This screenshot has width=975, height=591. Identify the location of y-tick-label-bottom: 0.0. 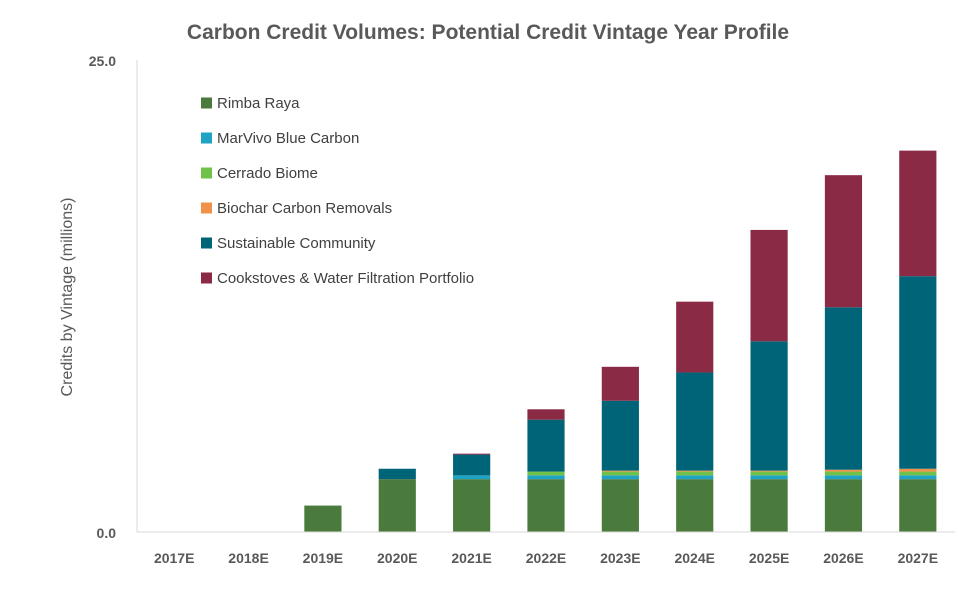
(107, 533).